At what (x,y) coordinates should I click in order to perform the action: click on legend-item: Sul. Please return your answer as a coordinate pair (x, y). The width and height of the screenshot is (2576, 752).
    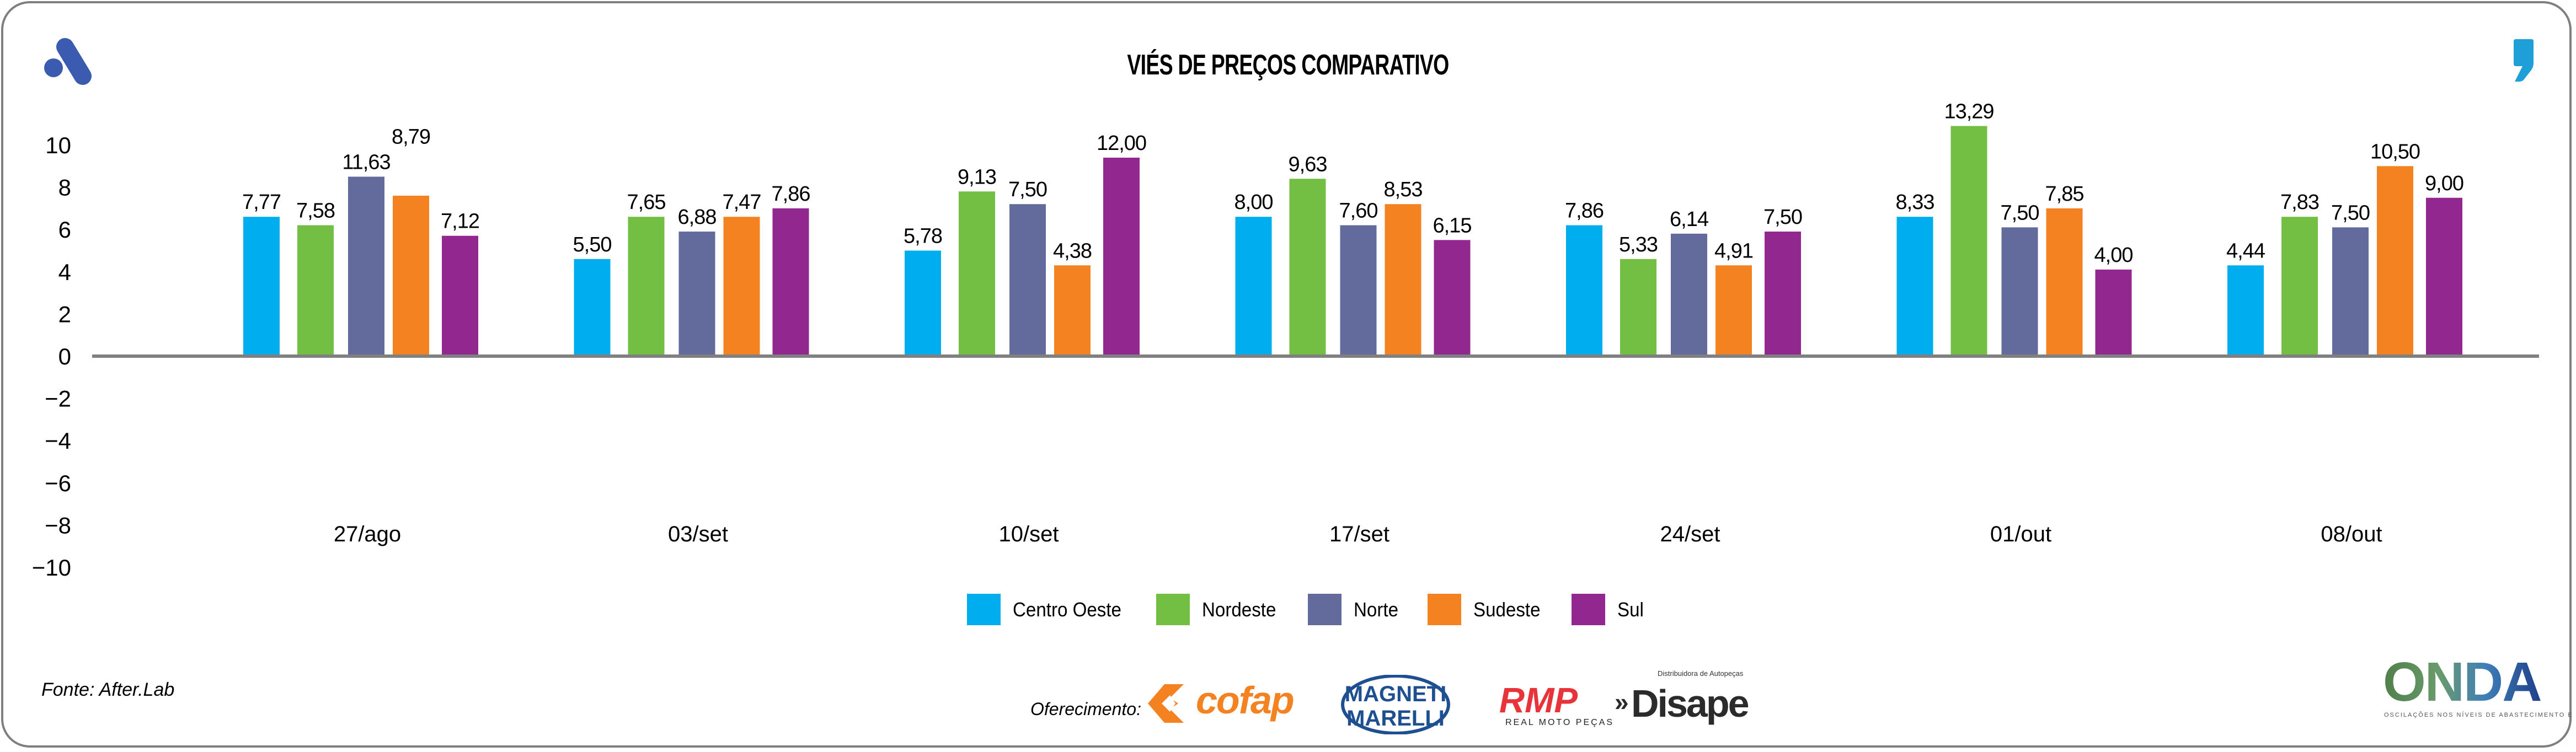
    Looking at the image, I should click on (1609, 609).